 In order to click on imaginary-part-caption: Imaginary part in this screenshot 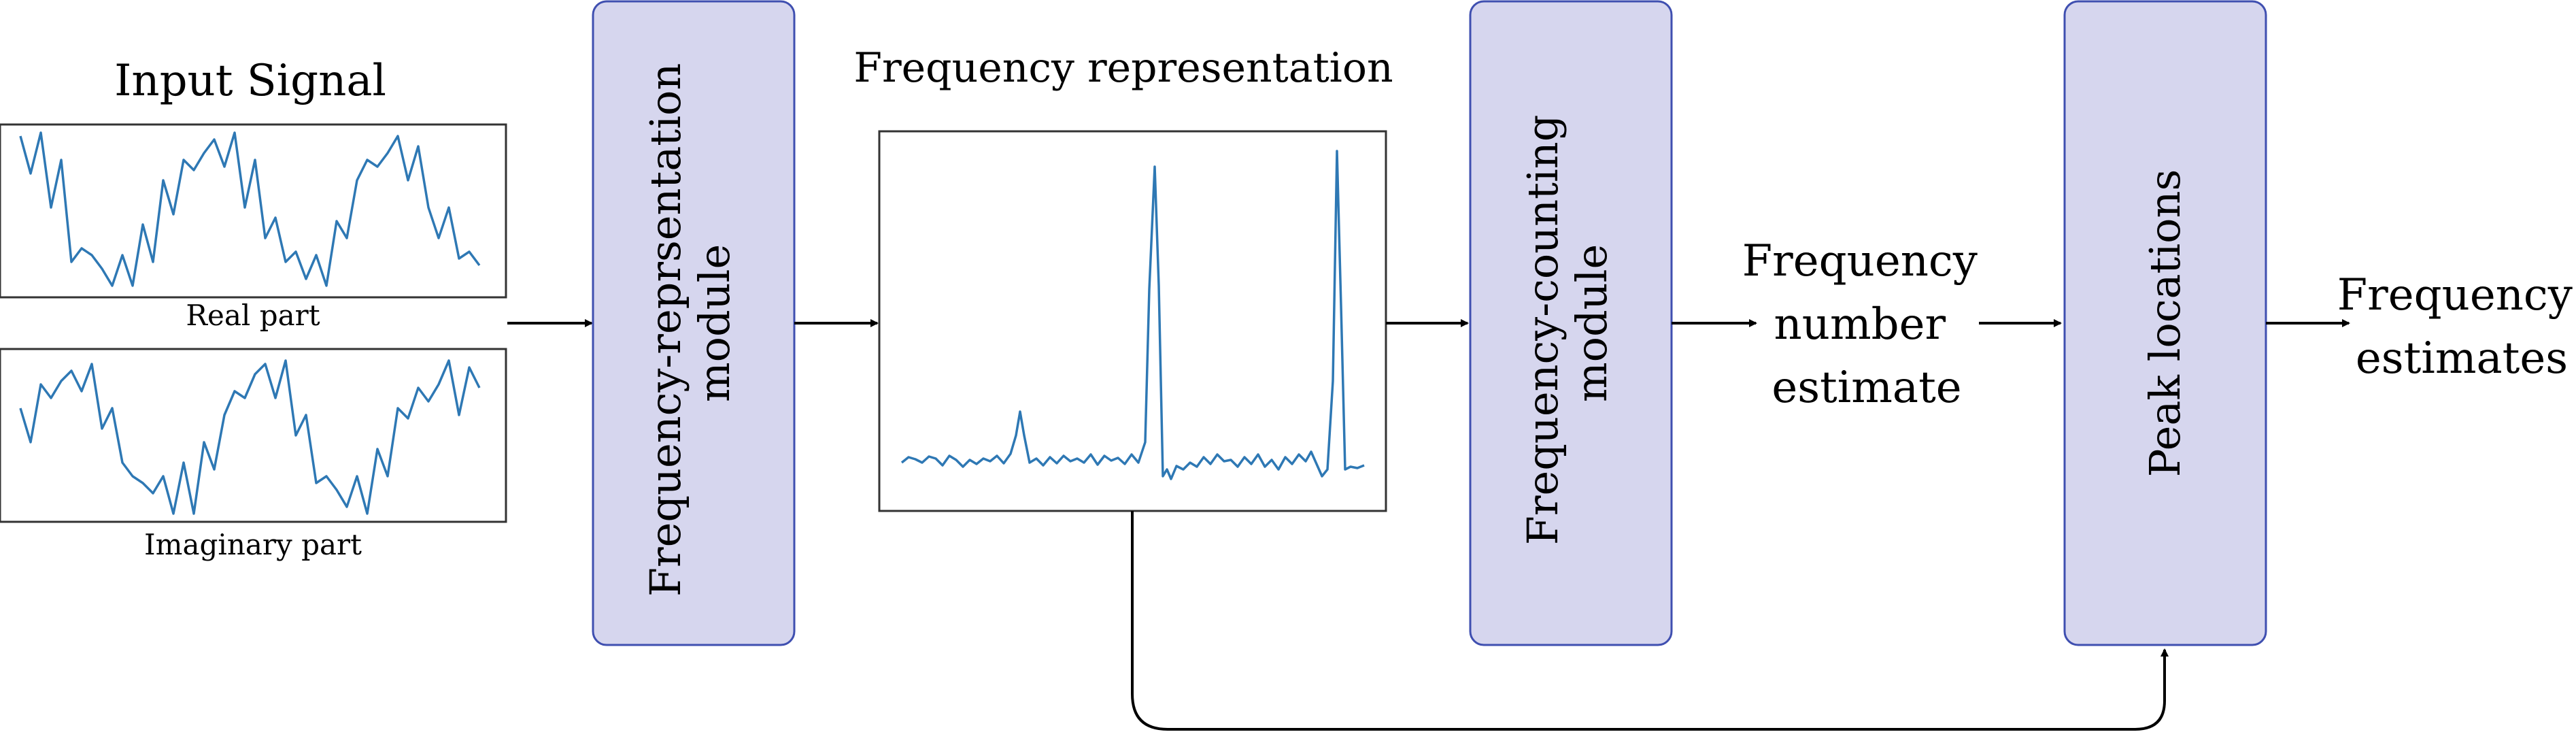, I will do `click(253, 544)`.